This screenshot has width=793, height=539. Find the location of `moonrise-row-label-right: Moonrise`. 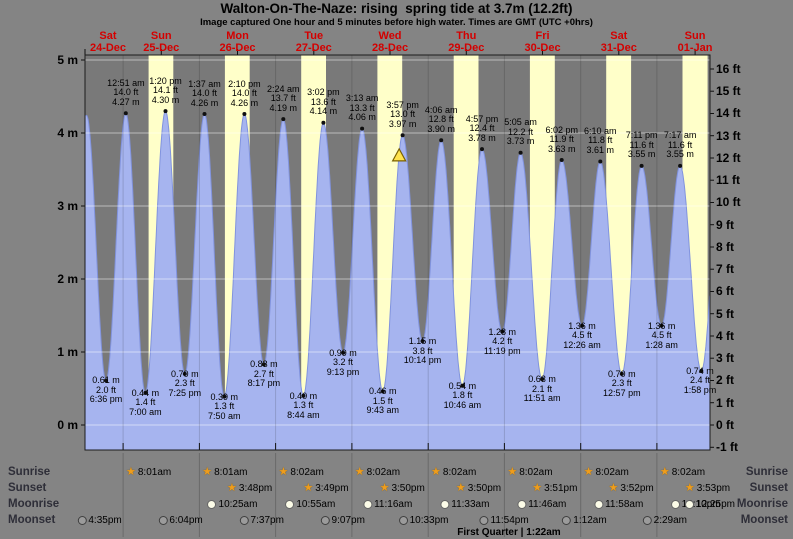

moonrise-row-label-right: Moonrise is located at coordinates (762, 504).